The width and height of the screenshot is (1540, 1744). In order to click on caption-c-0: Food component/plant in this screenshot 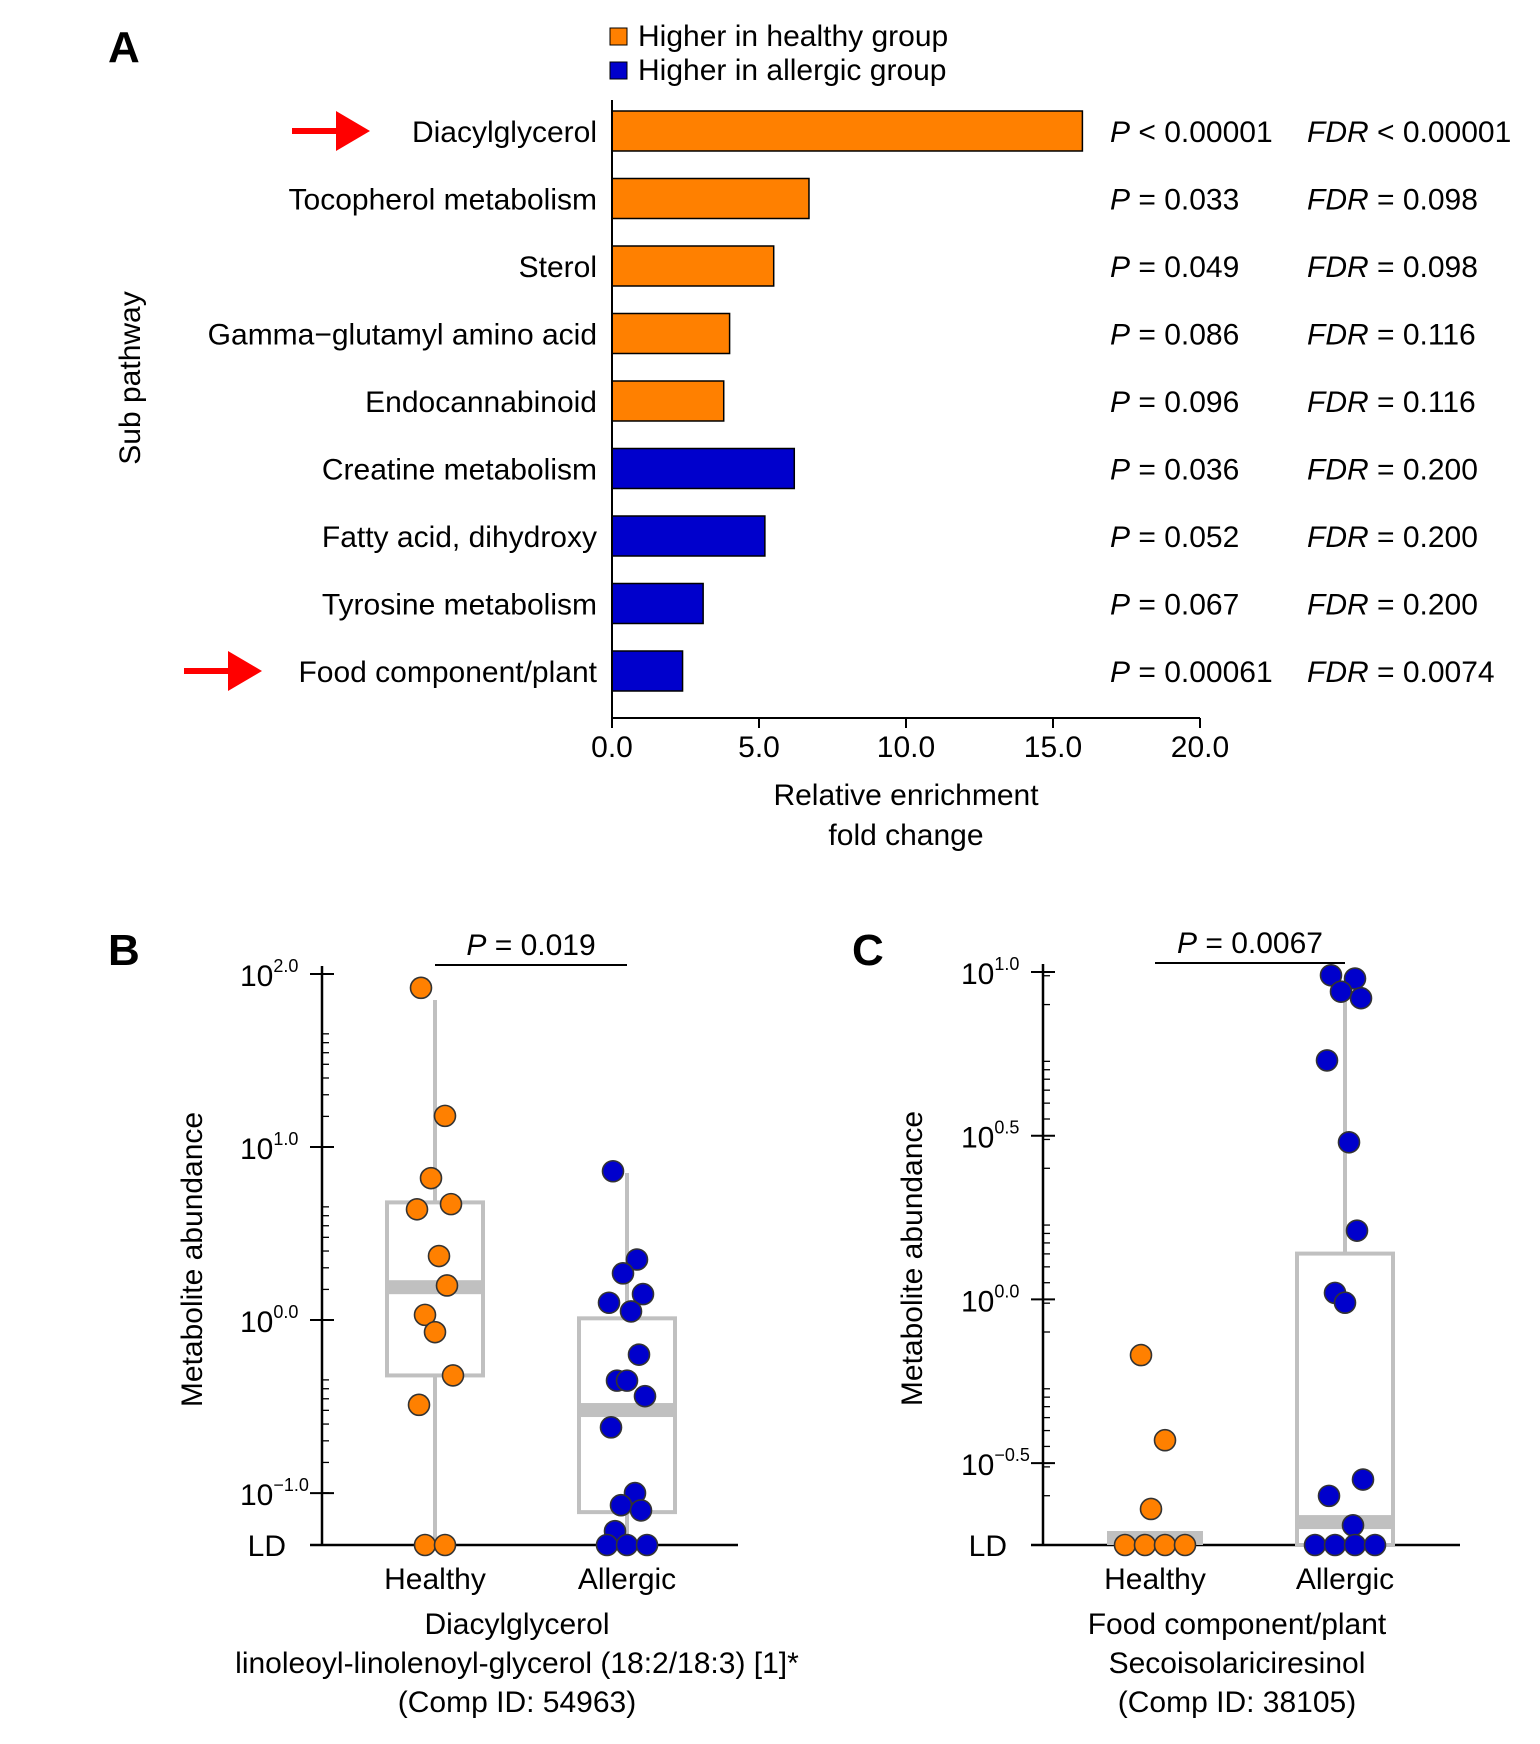, I will do `click(1237, 1624)`.